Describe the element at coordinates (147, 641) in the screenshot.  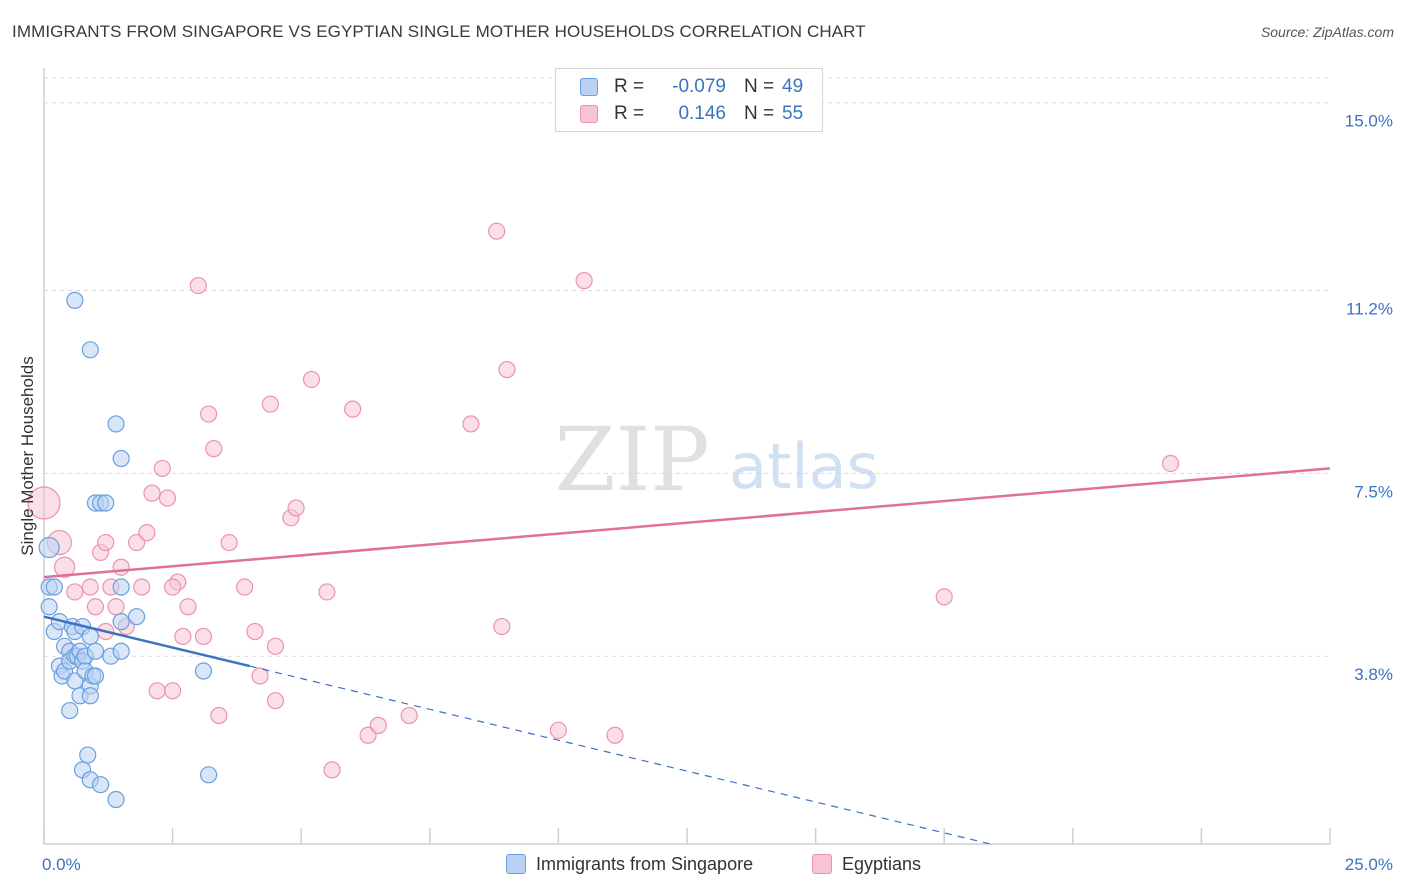
I see `singapore-trend-line` at that location.